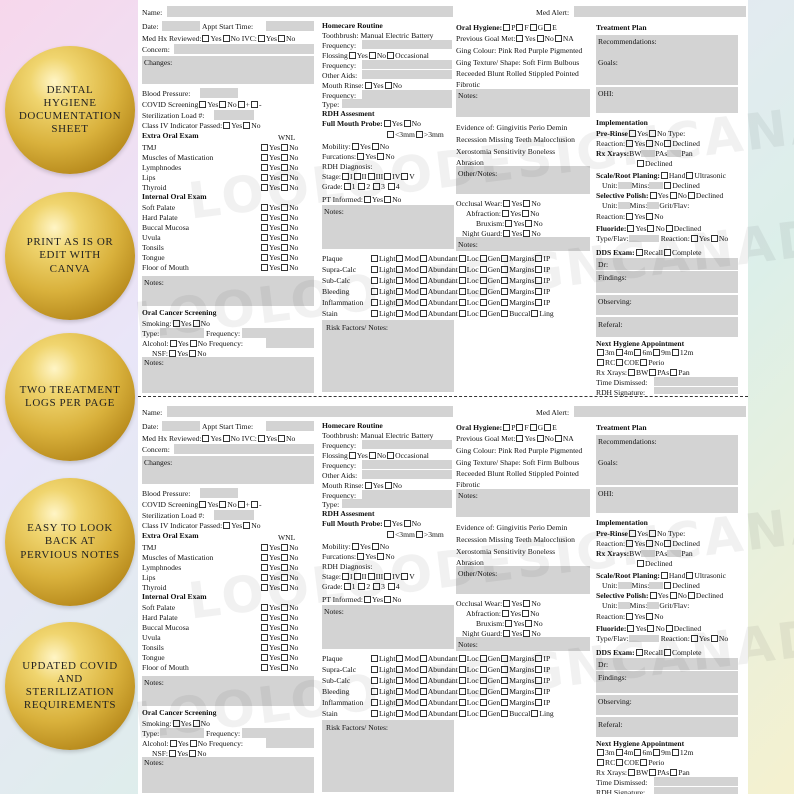 This screenshot has height=794, width=794. Describe the element at coordinates (219, 93) in the screenshot. I see `blood-pressure-field` at that location.